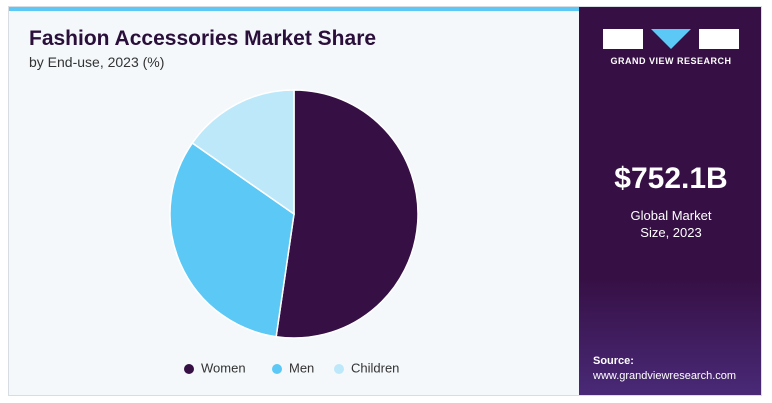 Image resolution: width=772 pixels, height=403 pixels. Describe the element at coordinates (665, 376) in the screenshot. I see `source-url: www.grandviewresearch.com` at that location.